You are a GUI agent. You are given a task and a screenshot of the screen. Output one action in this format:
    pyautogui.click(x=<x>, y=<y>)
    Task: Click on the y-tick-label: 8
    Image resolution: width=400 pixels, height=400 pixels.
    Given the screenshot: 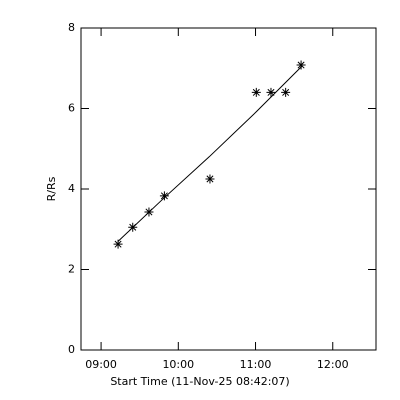 What is the action you would take?
    pyautogui.click(x=71, y=27)
    